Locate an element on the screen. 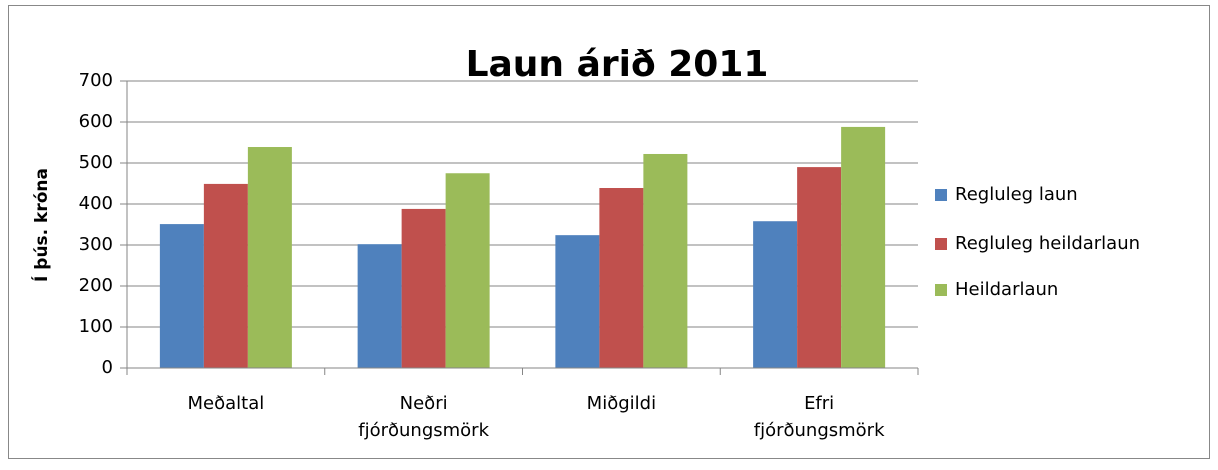 The image size is (1218, 470). y-tick-label: 200 is located at coordinates (96, 285).